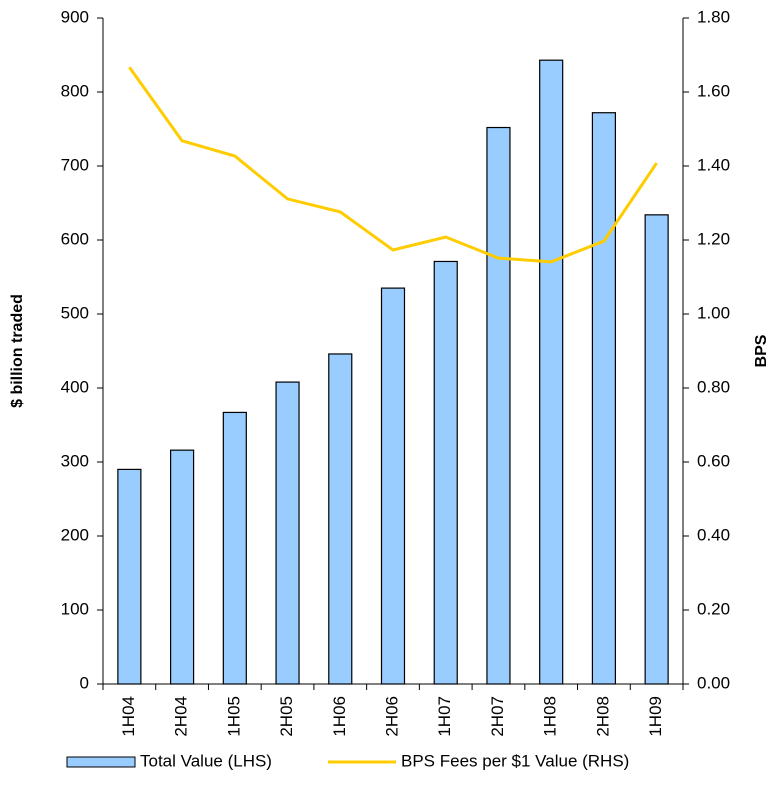  What do you see at coordinates (206, 760) in the screenshot?
I see `legend-label: Total Value (LHS)` at bounding box center [206, 760].